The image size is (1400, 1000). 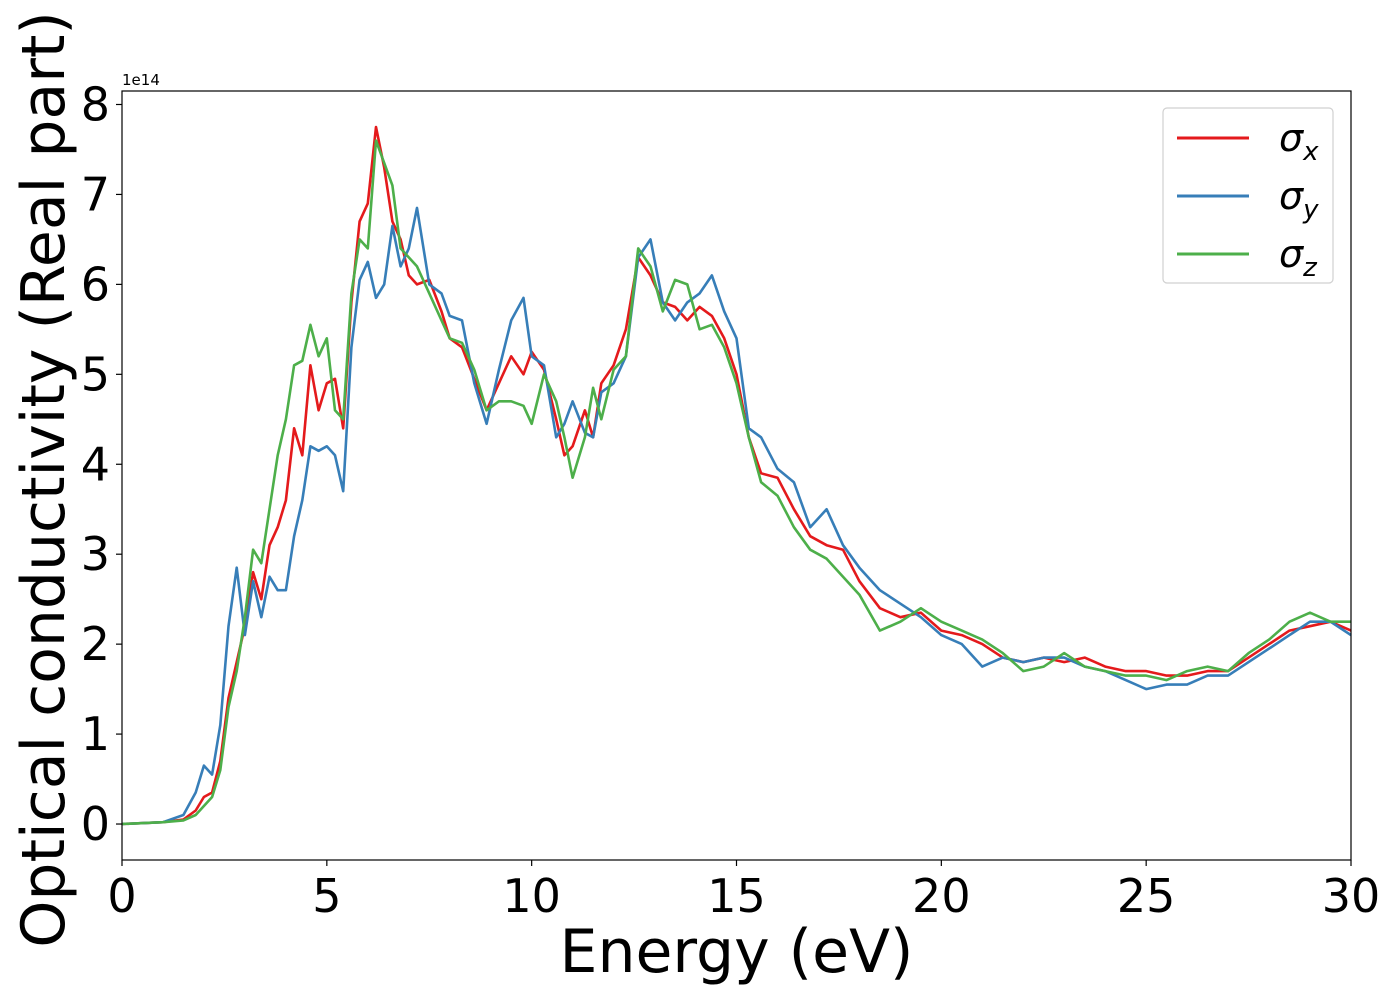 I want to click on x-axis-title: Energy (eV), so click(x=737, y=952).